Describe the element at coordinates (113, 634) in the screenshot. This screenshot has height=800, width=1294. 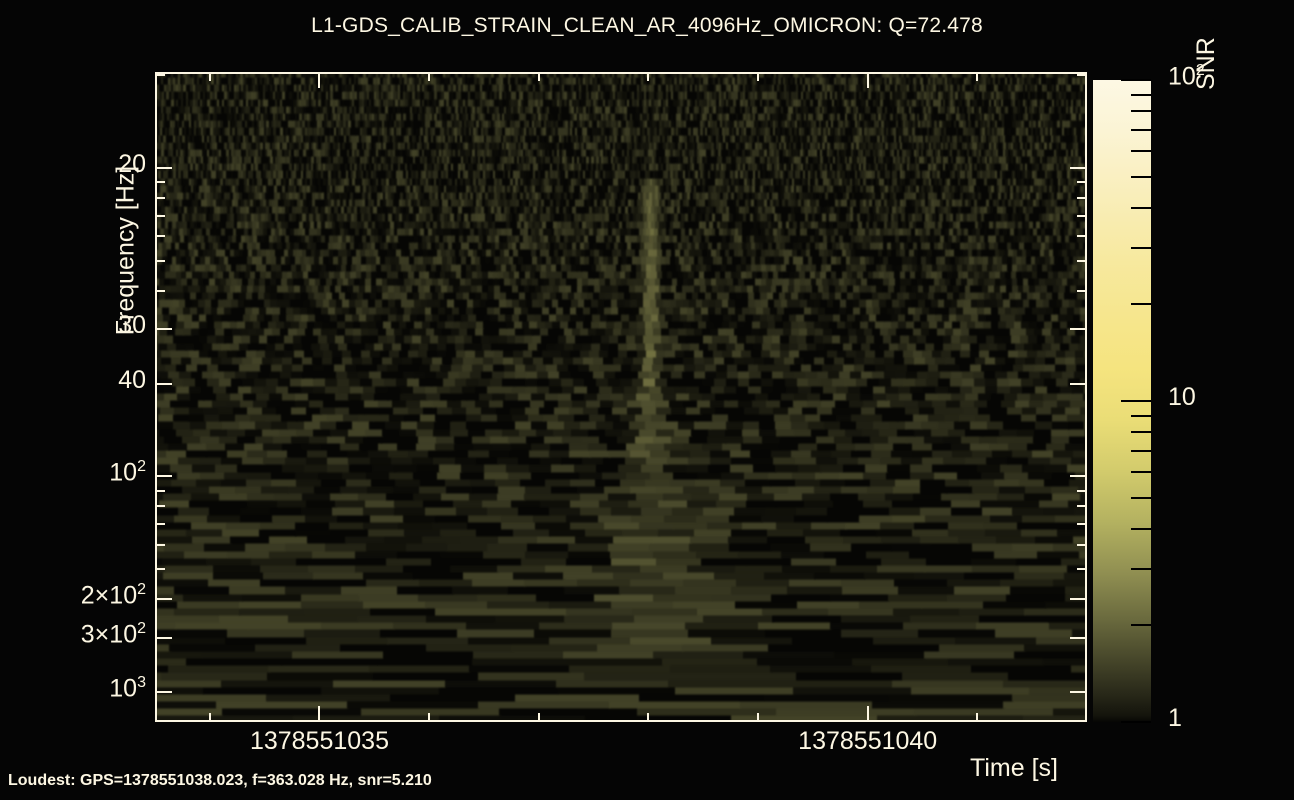
I see `y-tick-label: 3×10²` at that location.